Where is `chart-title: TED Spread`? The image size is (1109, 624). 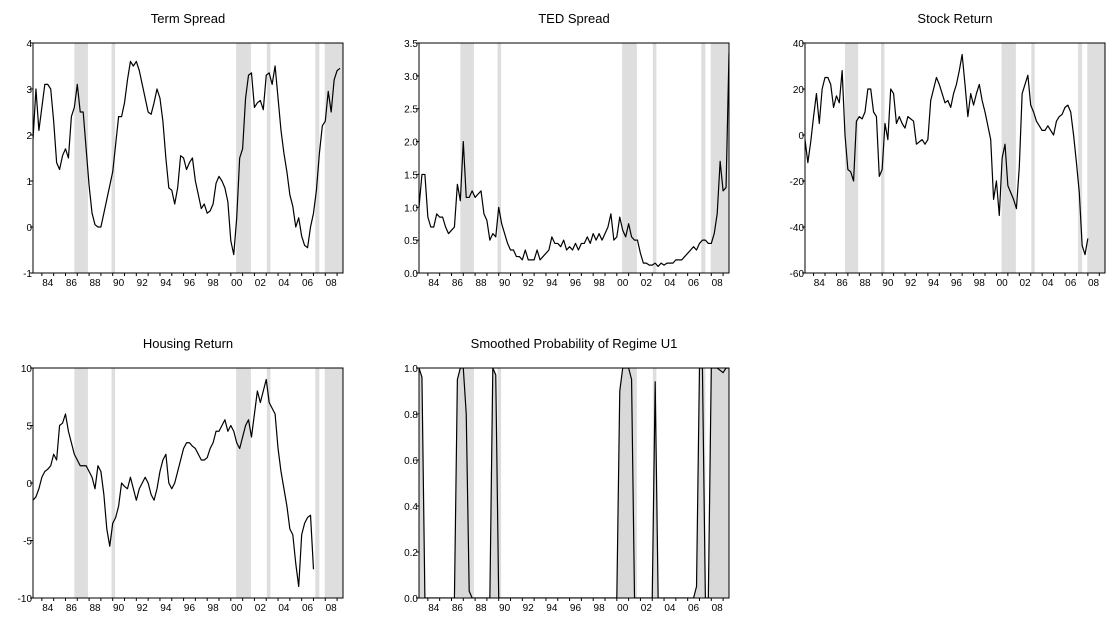
chart-title: TED Spread is located at coordinates (574, 18).